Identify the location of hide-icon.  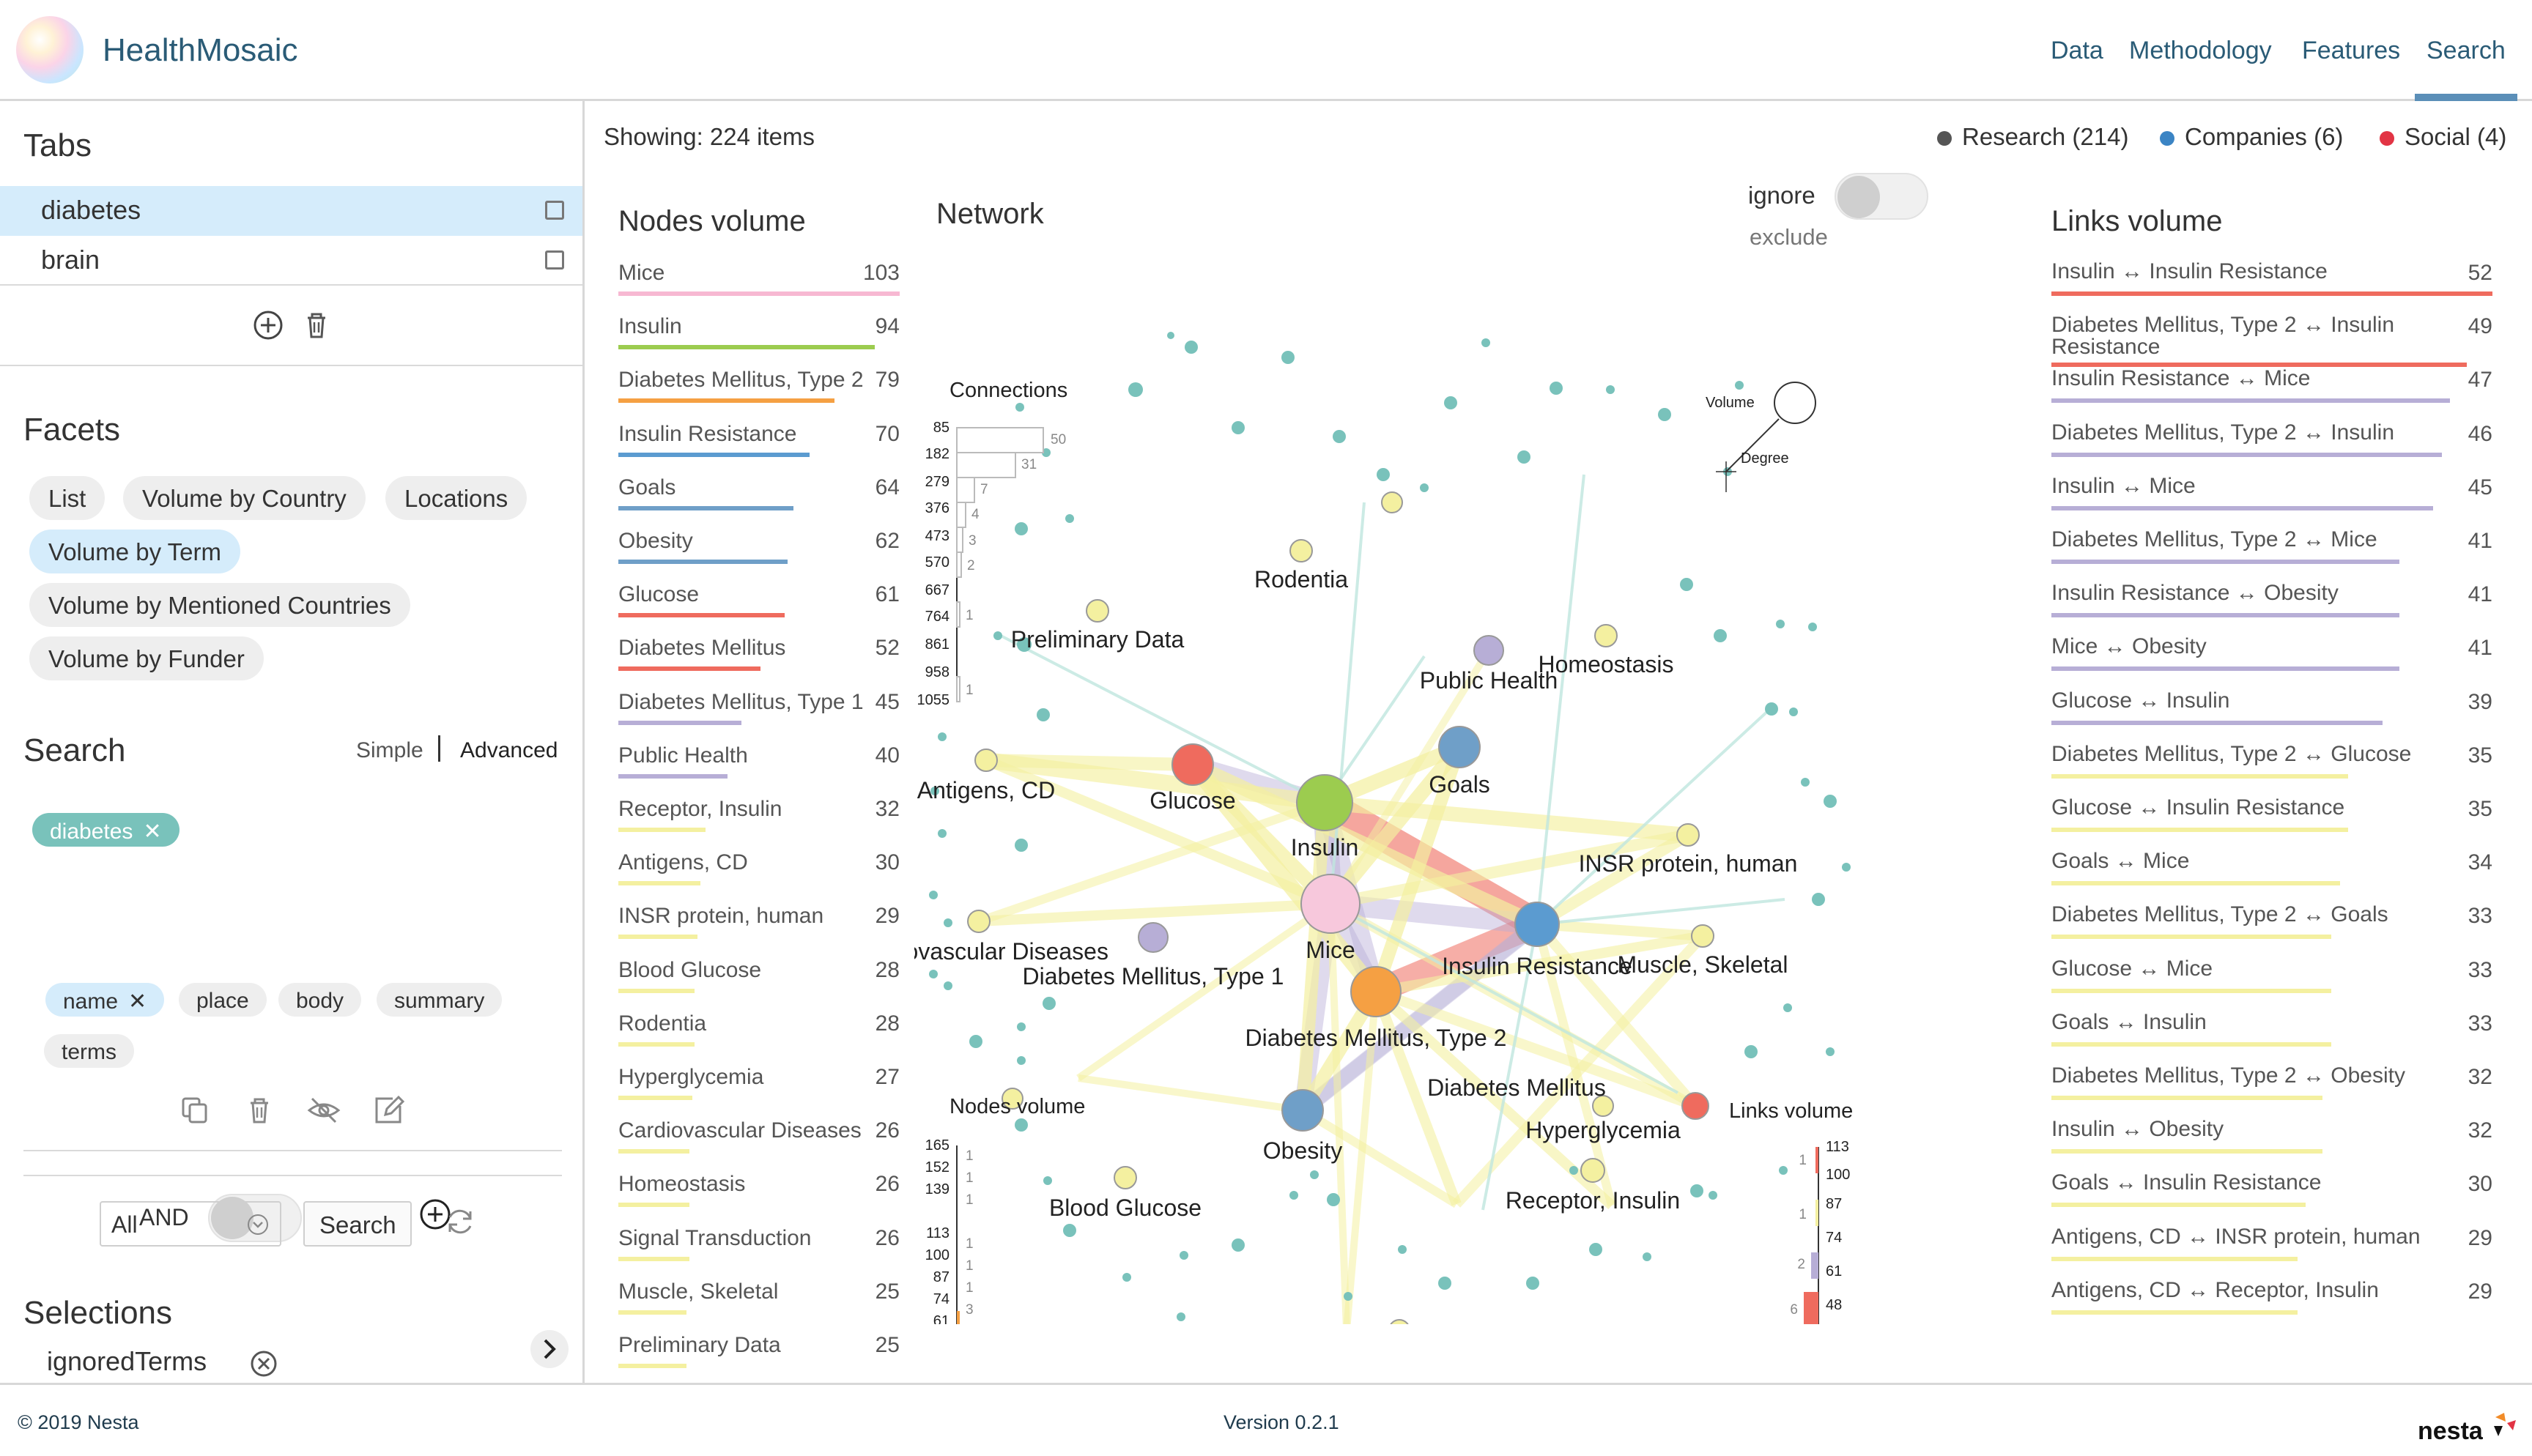
(323, 1110).